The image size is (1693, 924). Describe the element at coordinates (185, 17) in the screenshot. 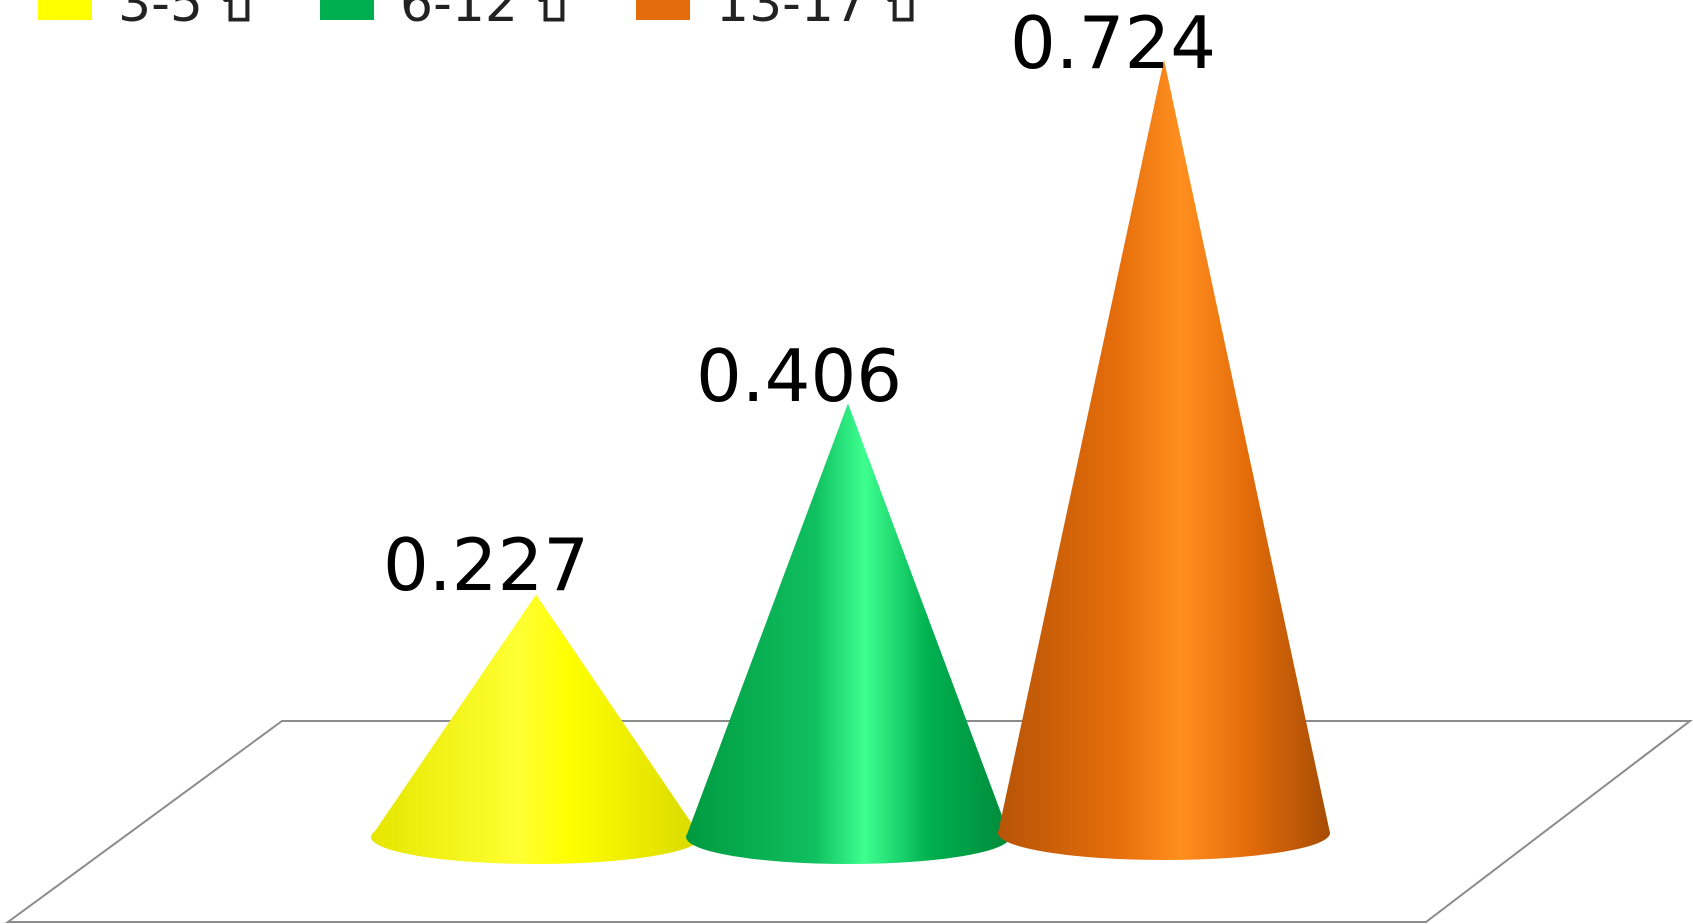

I see `legend-label-3-5: 3-5 ปี` at that location.